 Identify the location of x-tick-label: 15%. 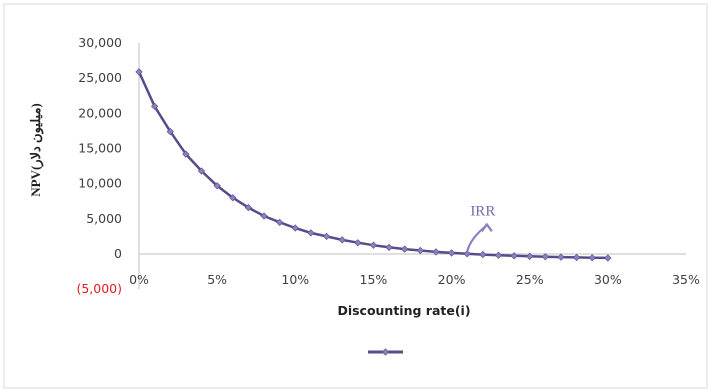
(374, 279).